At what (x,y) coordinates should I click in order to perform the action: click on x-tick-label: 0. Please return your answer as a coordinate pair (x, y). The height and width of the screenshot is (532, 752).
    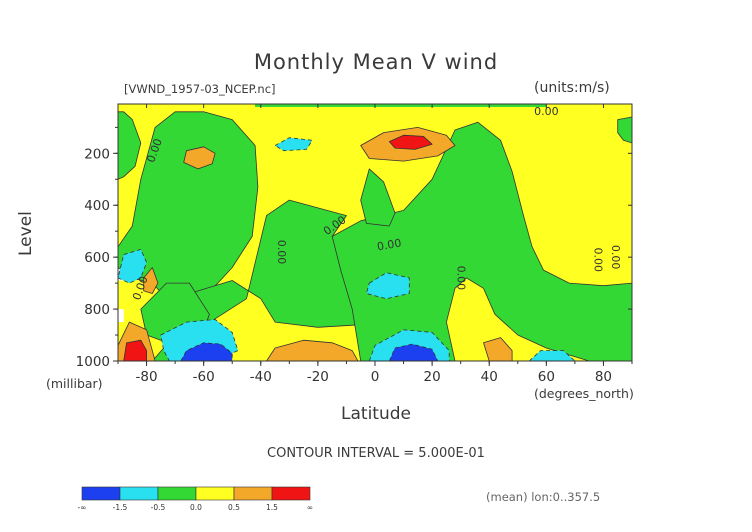
    Looking at the image, I should click on (375, 377).